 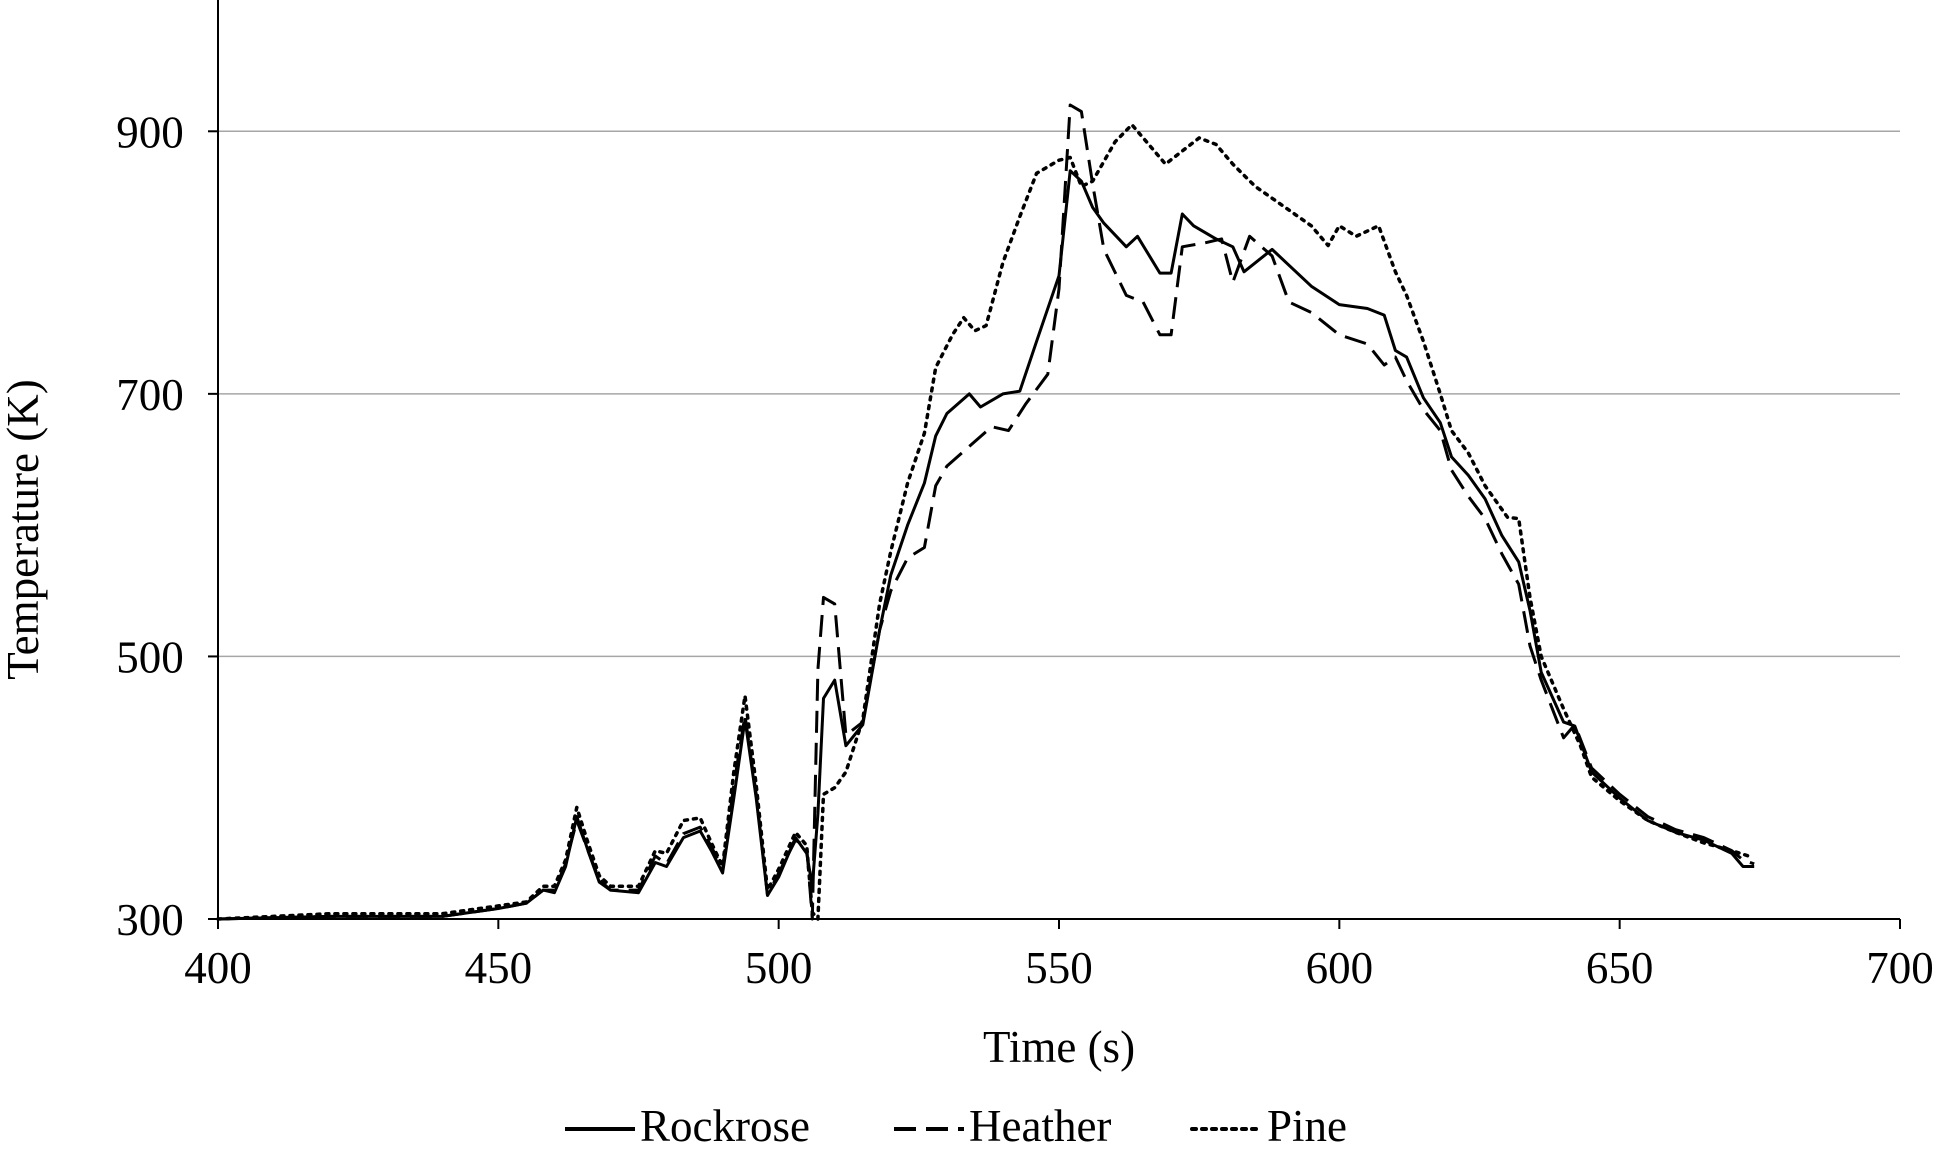 What do you see at coordinates (150, 920) in the screenshot?
I see `y-tick-label-300: 300` at bounding box center [150, 920].